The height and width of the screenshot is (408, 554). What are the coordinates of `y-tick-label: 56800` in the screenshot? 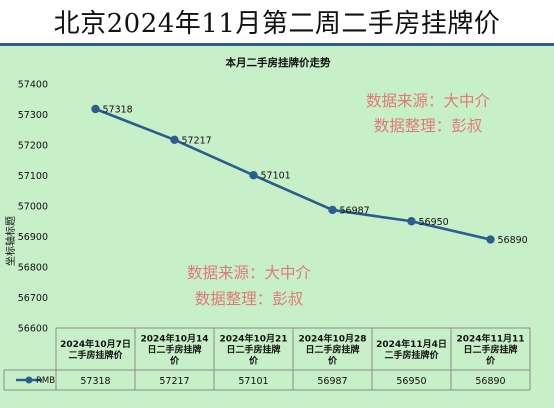 It's located at (33, 268).